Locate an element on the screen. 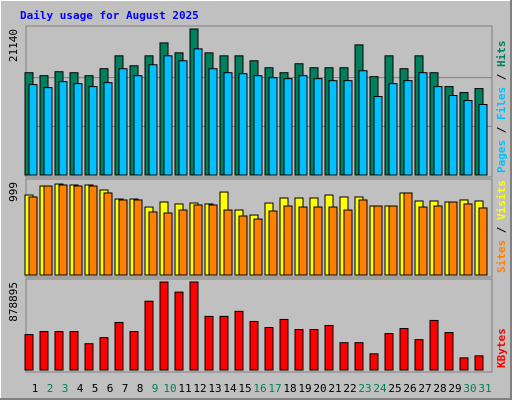 Image resolution: width=512 pixels, height=400 pixels. legend-entry: Pages is located at coordinates (501, 156).